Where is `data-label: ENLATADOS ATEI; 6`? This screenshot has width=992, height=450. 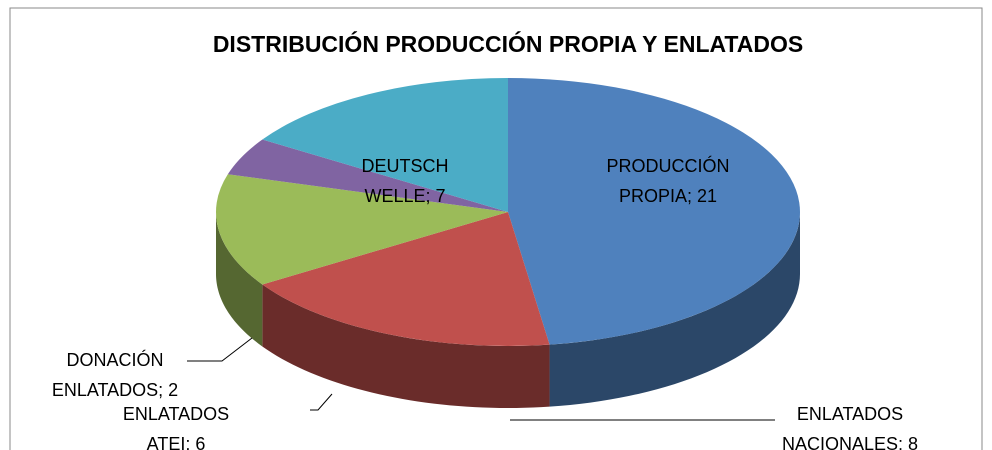 data-label: ENLATADOS ATEI; 6 is located at coordinates (176, 427).